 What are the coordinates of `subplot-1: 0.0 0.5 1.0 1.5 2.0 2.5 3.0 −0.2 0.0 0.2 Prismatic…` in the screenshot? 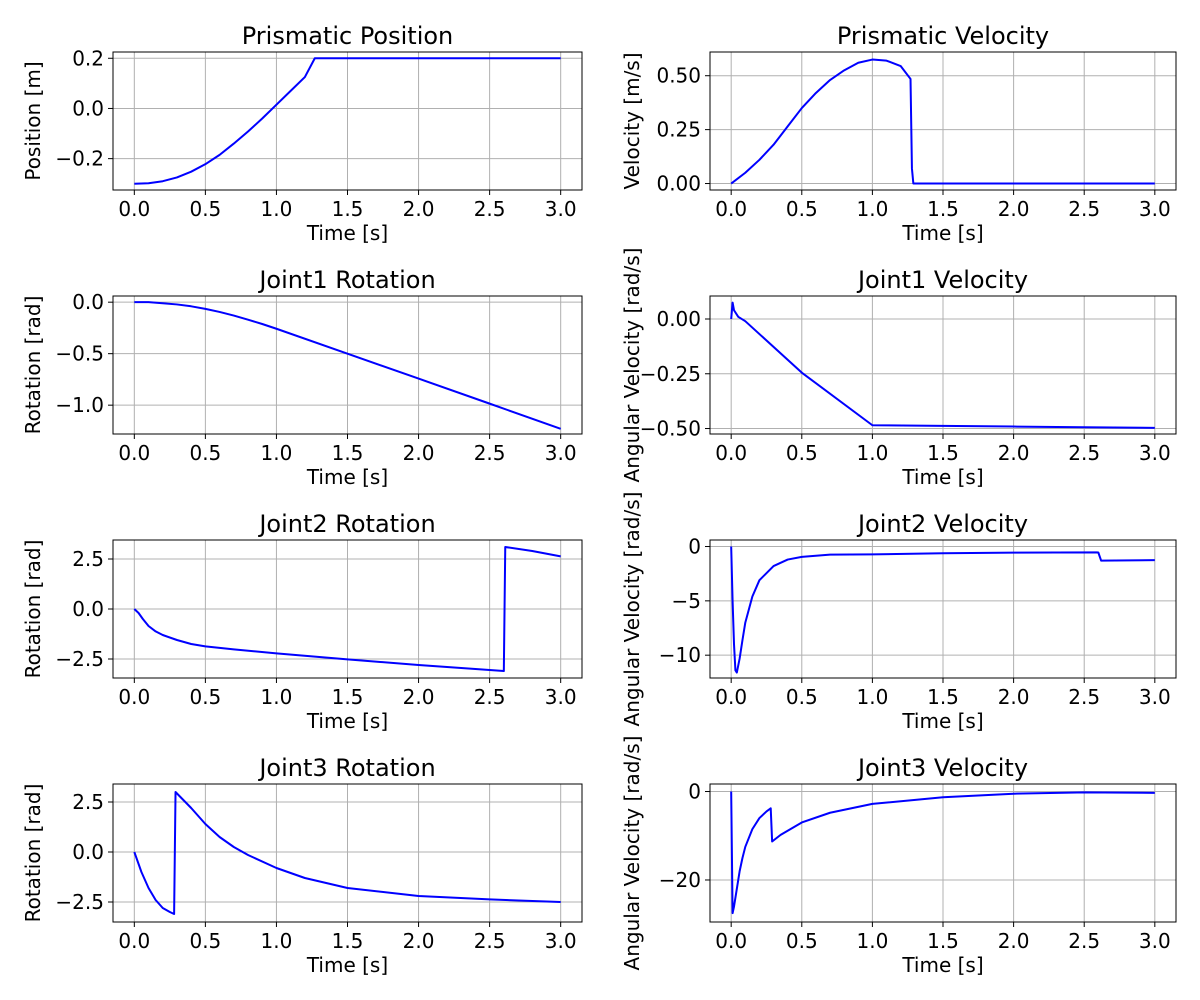 It's located at (302, 133).